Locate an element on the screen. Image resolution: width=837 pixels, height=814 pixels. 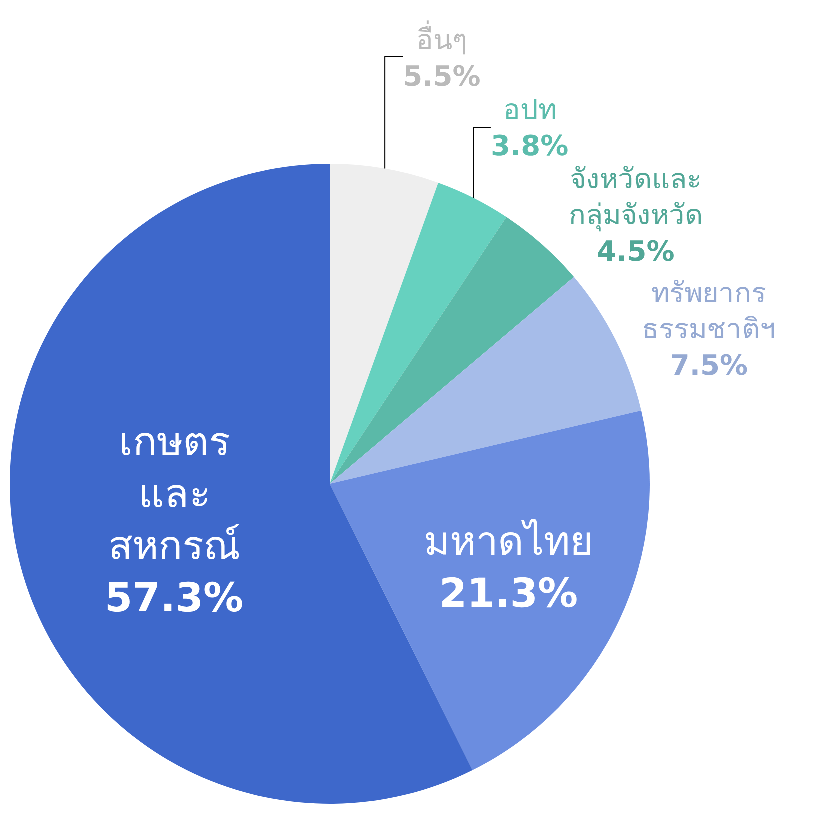
data-label: 21.3% is located at coordinates (508, 593).